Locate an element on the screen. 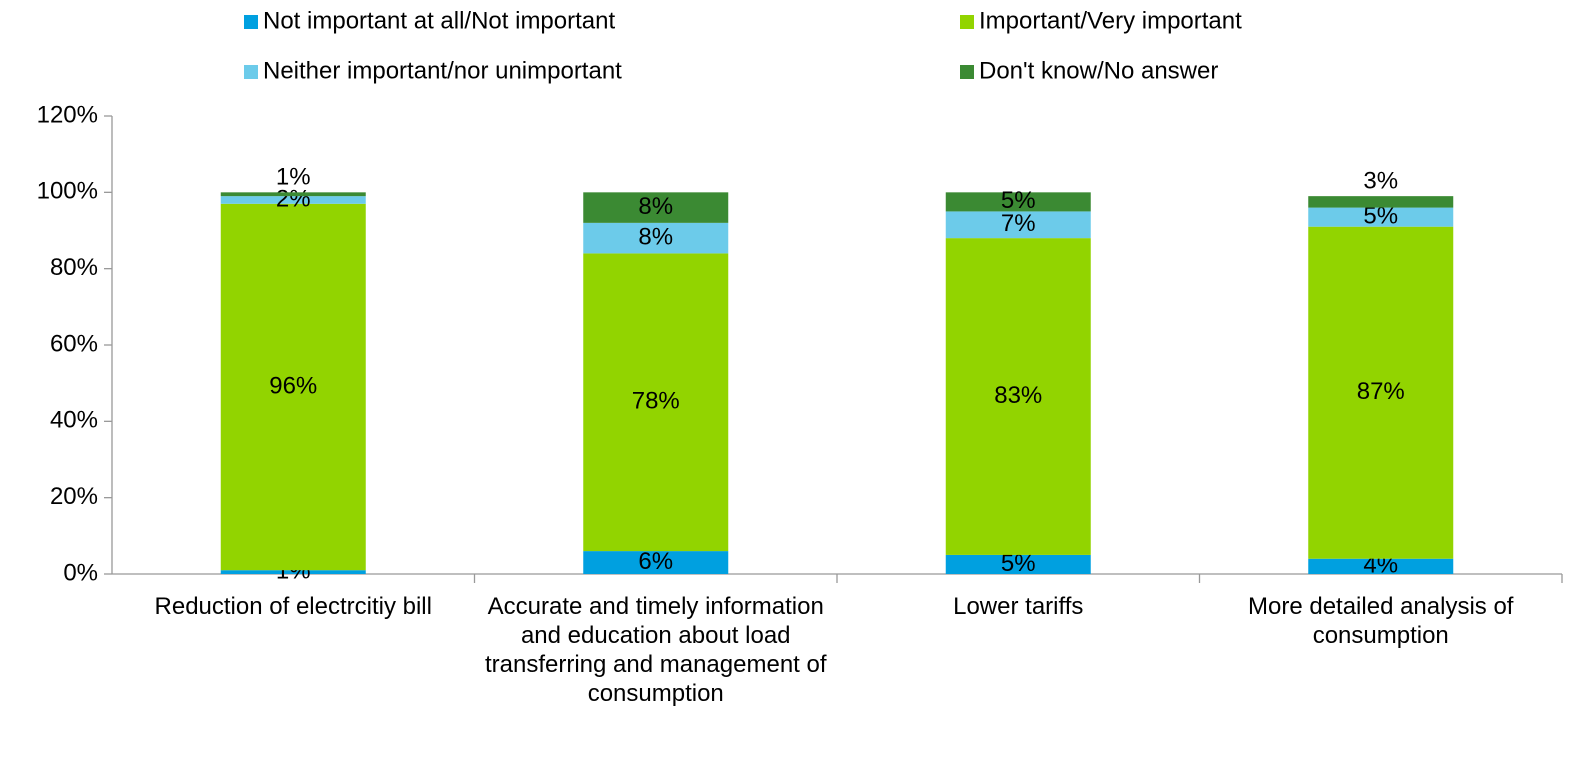 The height and width of the screenshot is (760, 1583). legend-label: Don't know/No answer is located at coordinates (1098, 70).